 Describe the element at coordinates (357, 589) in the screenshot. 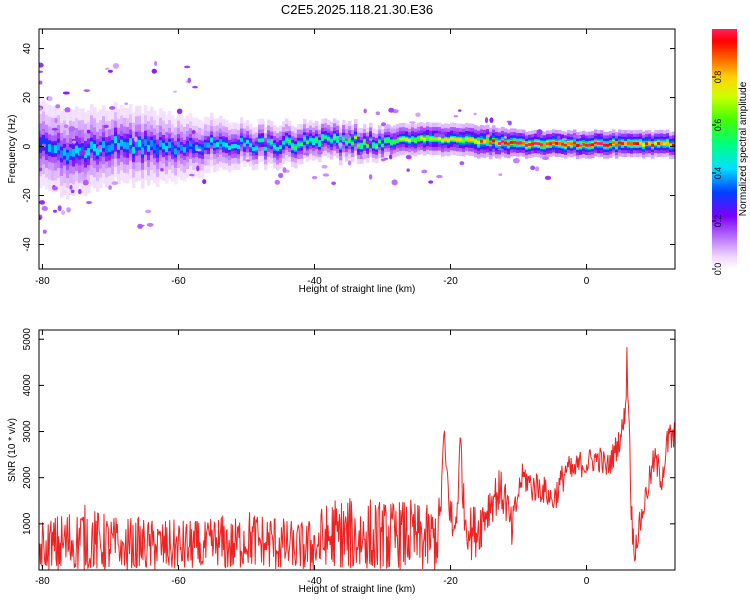

I see `snr-x-axis-label: Height of straight line (km)` at that location.